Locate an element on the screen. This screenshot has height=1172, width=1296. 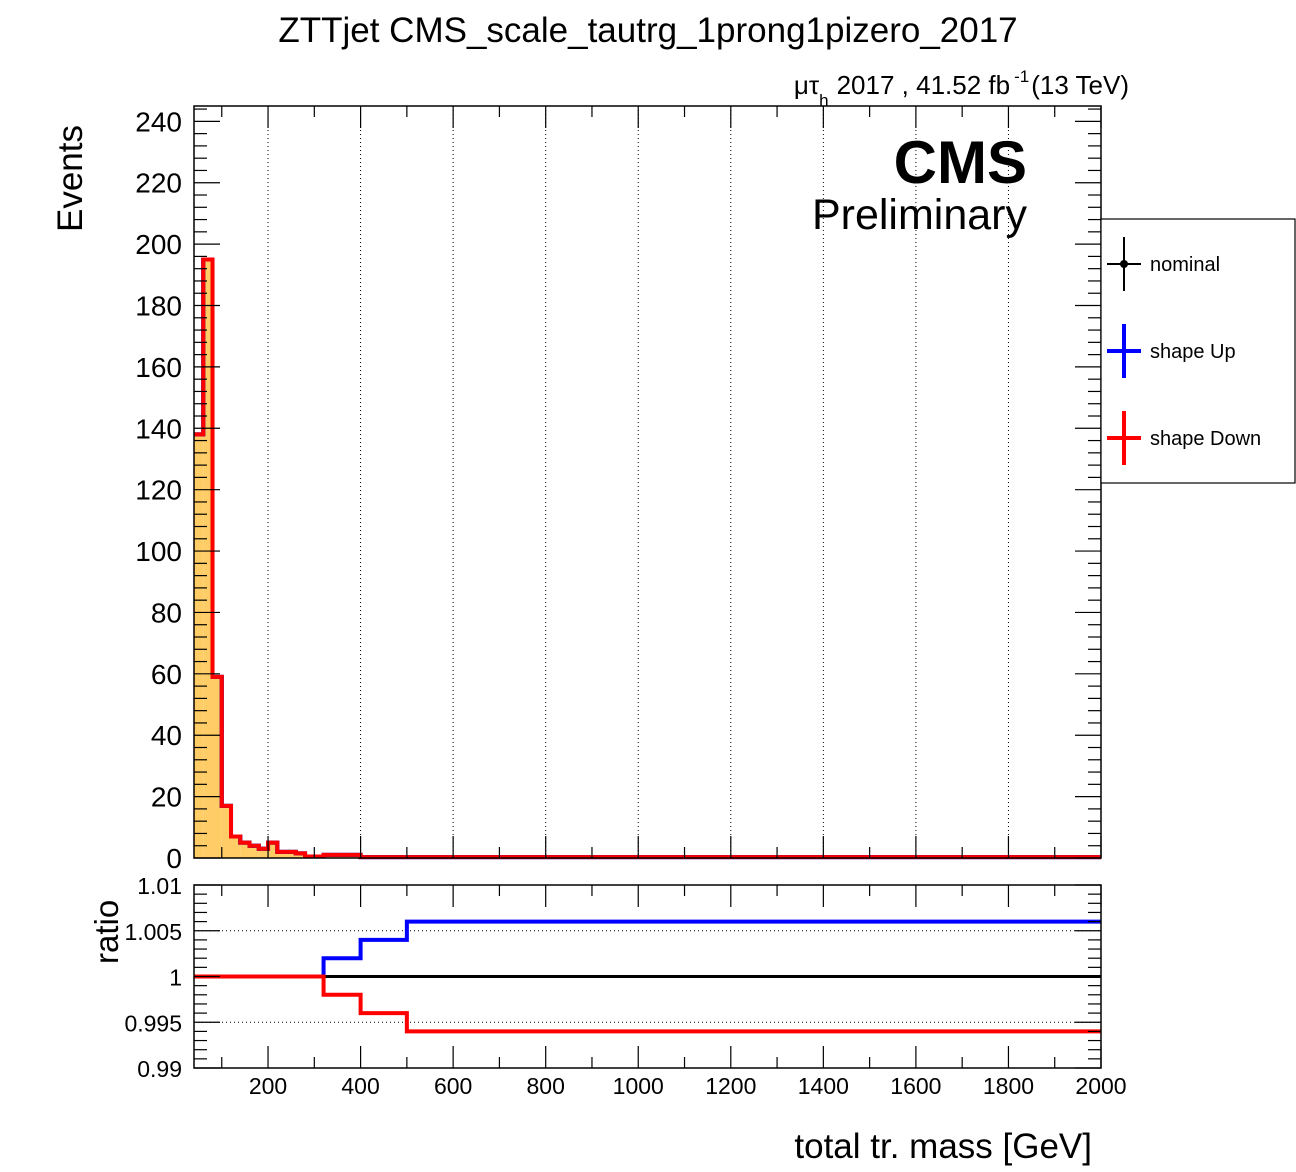
x-tick-label: 1600 is located at coordinates (915, 1086).